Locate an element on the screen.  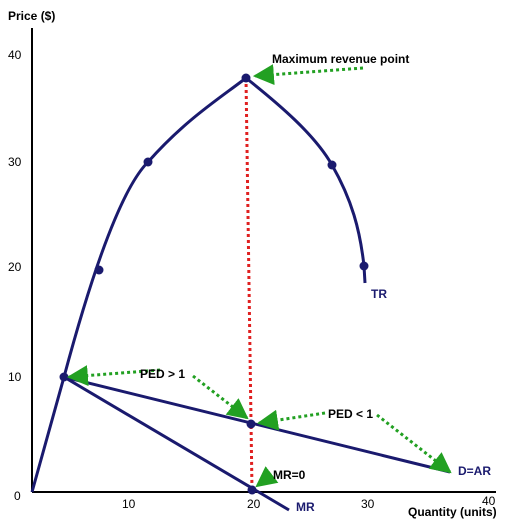
x-tick-label: 20 is located at coordinates (254, 504).